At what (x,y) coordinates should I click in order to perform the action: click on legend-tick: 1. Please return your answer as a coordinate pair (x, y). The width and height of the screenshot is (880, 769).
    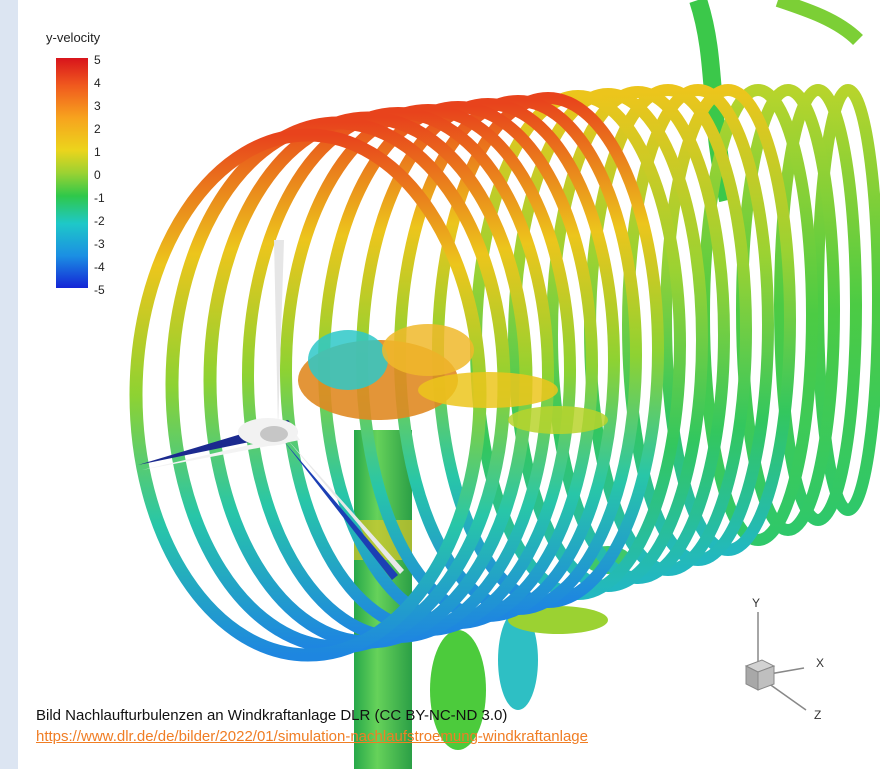
    Looking at the image, I should click on (97, 152).